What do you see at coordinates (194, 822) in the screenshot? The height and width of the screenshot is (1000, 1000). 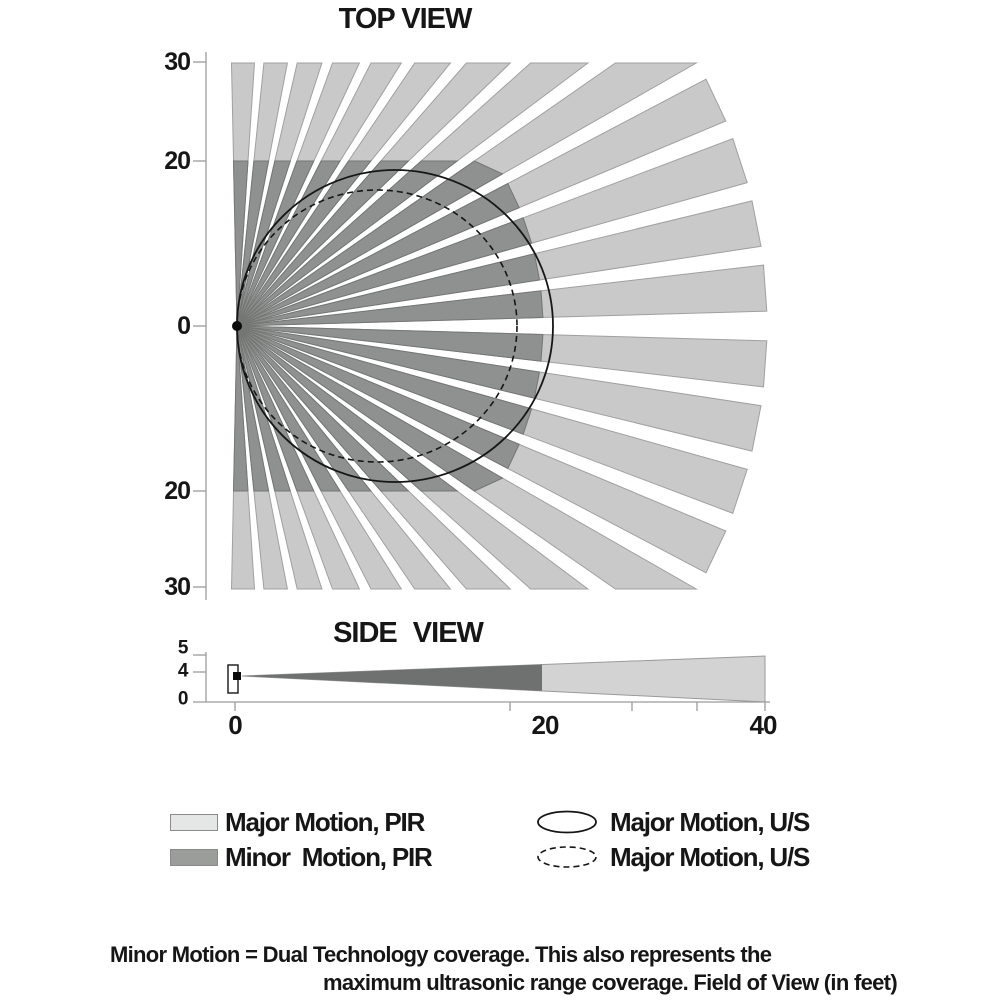 I see `legend-swatch-major-motion-pir` at bounding box center [194, 822].